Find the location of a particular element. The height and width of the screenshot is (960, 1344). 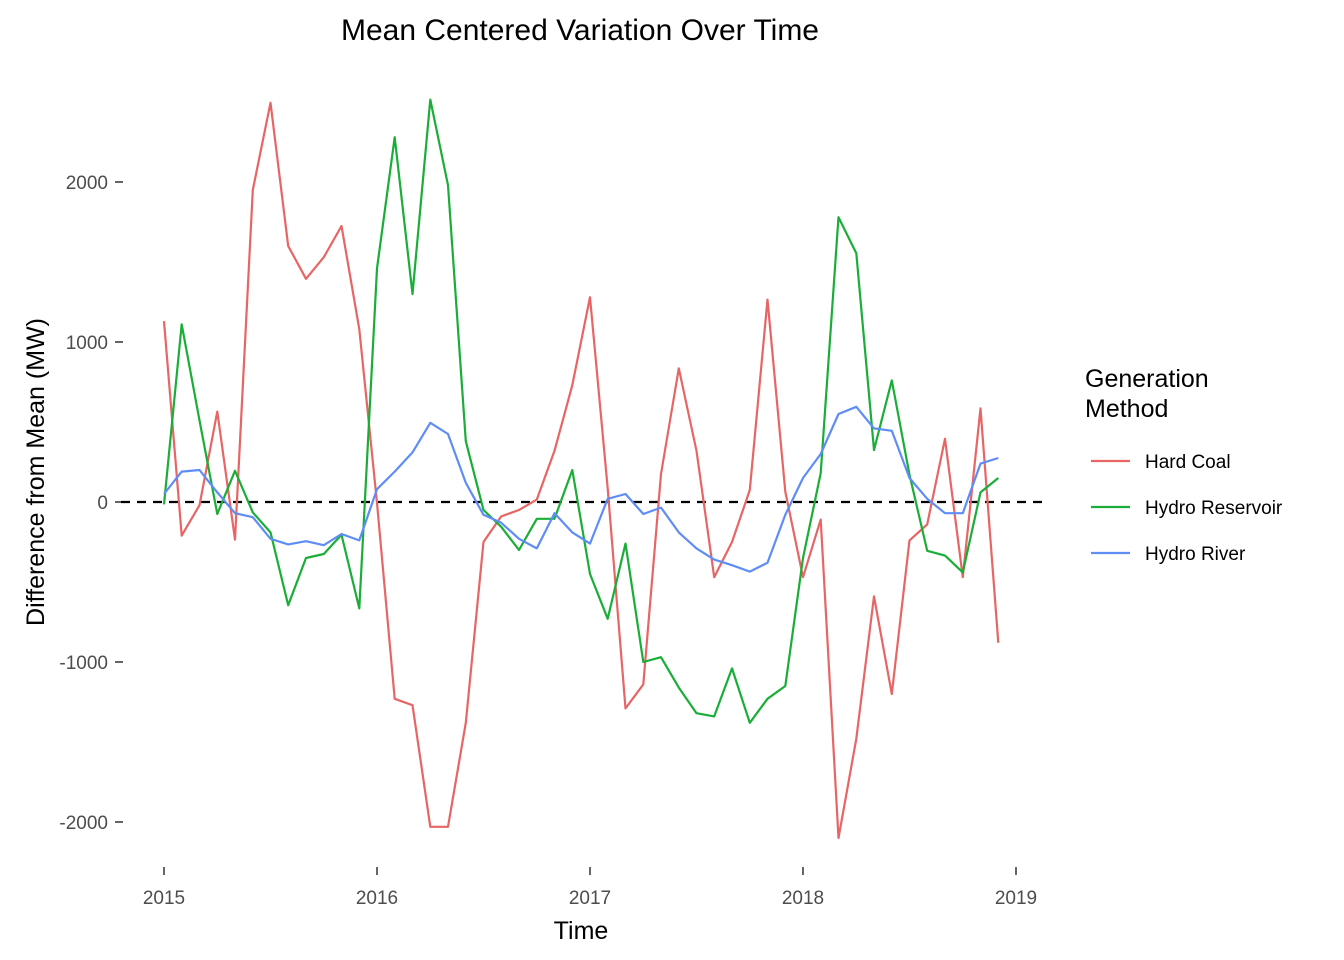

legend-items: Hard Coal Hydro Reservoir Hydro River is located at coordinates (1187, 508).